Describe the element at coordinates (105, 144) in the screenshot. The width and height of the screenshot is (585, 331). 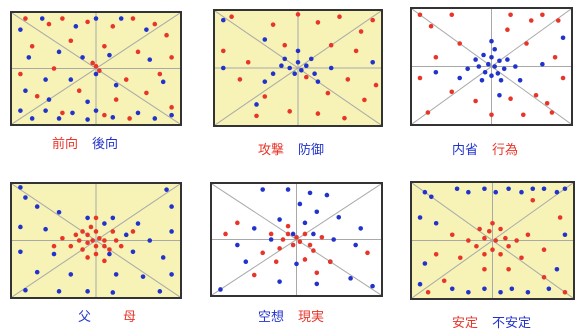
I see `caption-1-label-b: 後向` at that location.